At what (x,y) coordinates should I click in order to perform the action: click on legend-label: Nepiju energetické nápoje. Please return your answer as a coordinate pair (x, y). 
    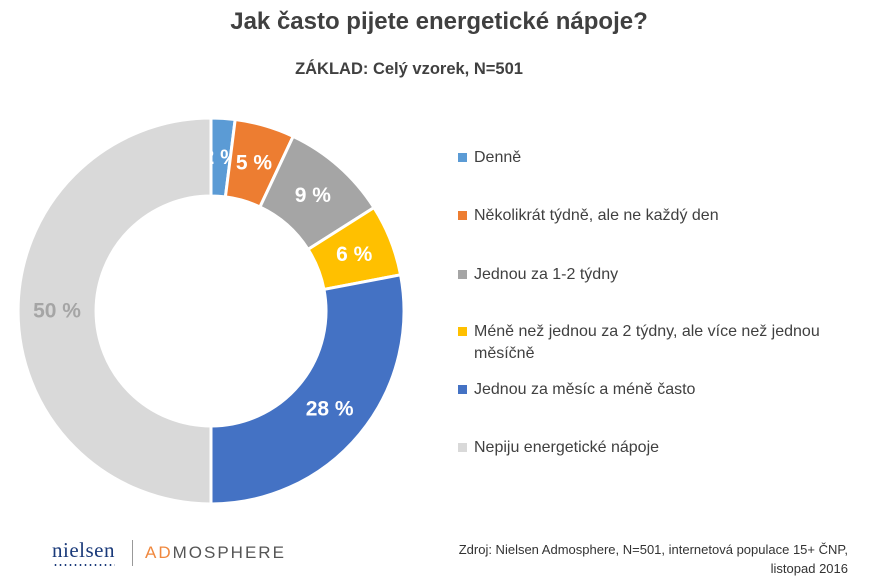
    Looking at the image, I should click on (567, 447).